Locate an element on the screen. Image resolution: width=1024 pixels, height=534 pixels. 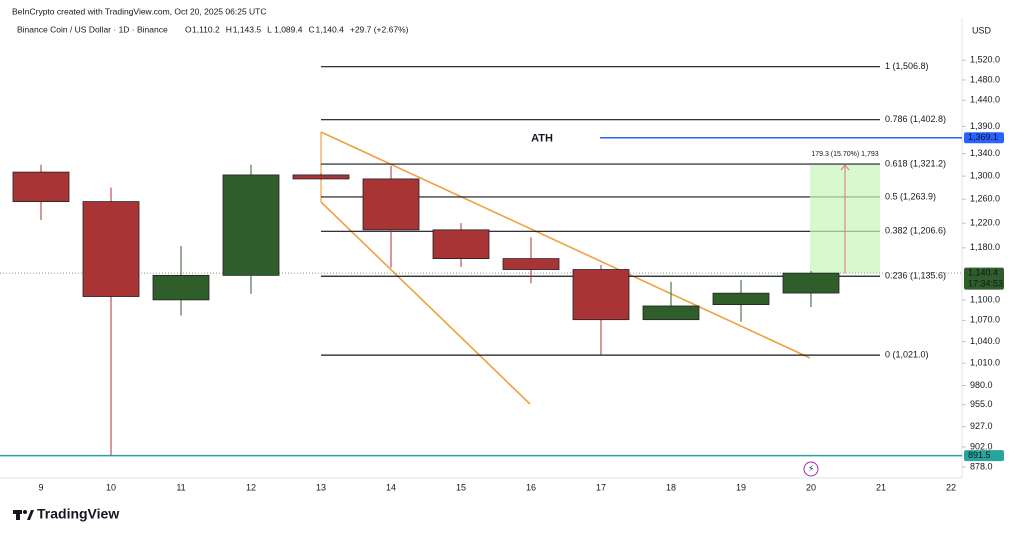
y-tick-label: 1,440.0 is located at coordinates (985, 100).